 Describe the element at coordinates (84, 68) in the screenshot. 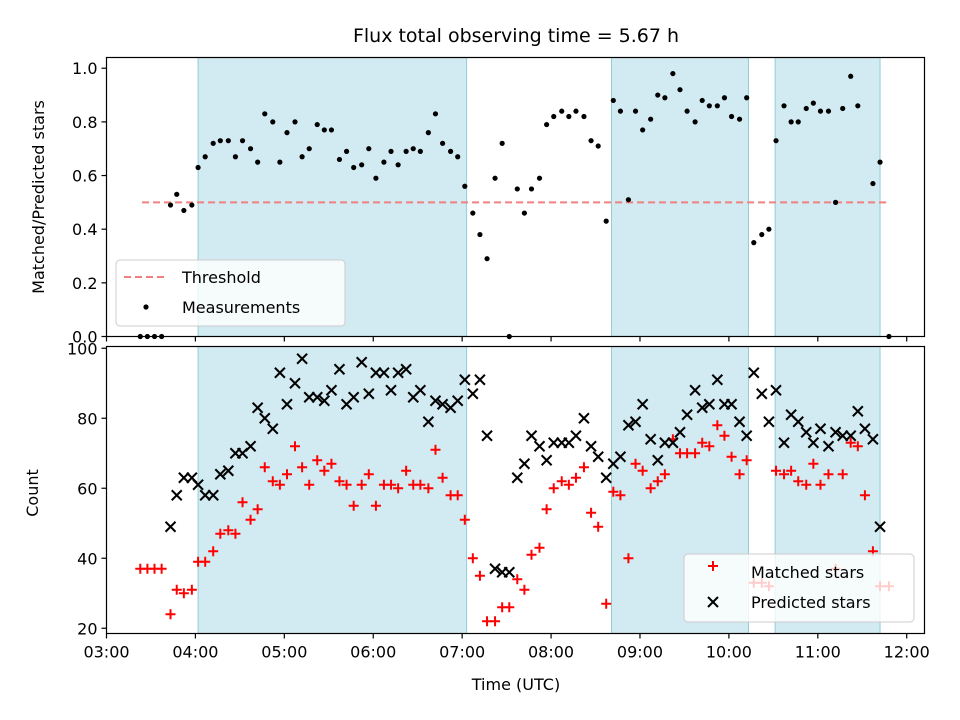

I see `y-tick-label: 1.0` at that location.